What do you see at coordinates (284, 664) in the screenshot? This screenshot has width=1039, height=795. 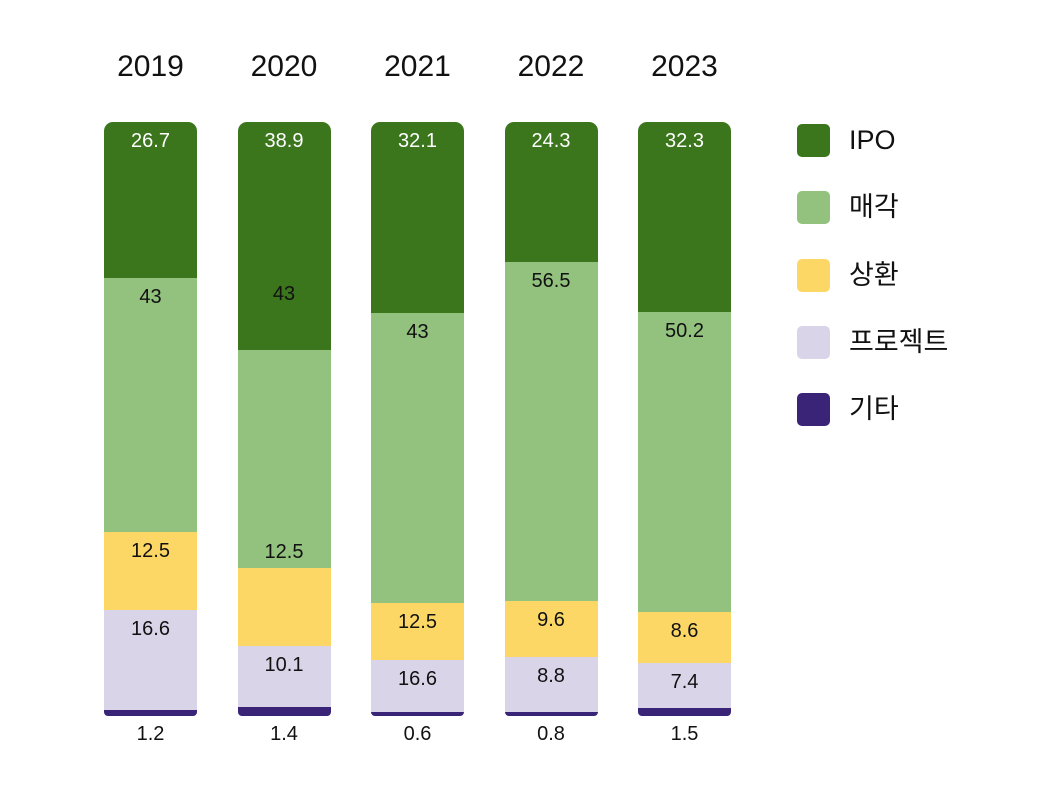 I see `value-label-2020-프로젝트: 10.1` at bounding box center [284, 664].